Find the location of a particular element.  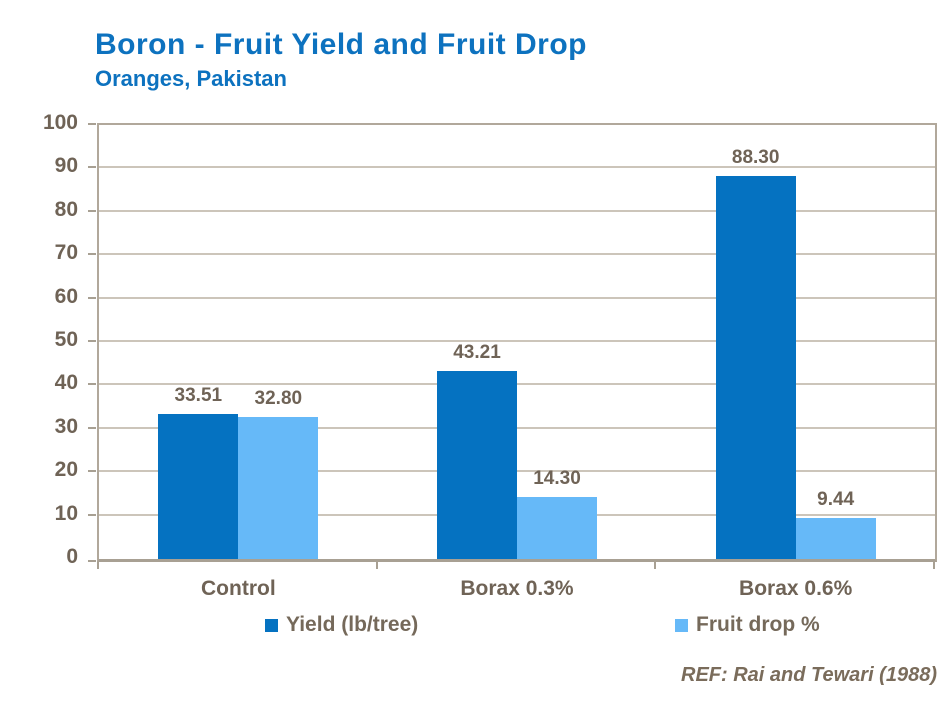

y-tick-label-100: 100 is located at coordinates (60, 122).